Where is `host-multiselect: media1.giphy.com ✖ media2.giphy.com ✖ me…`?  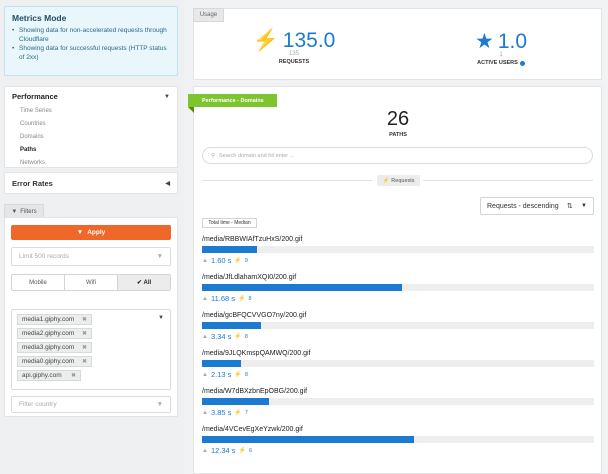
host-multiselect: media1.giphy.com ✖ media2.giphy.com ✖ me… is located at coordinates (91, 349).